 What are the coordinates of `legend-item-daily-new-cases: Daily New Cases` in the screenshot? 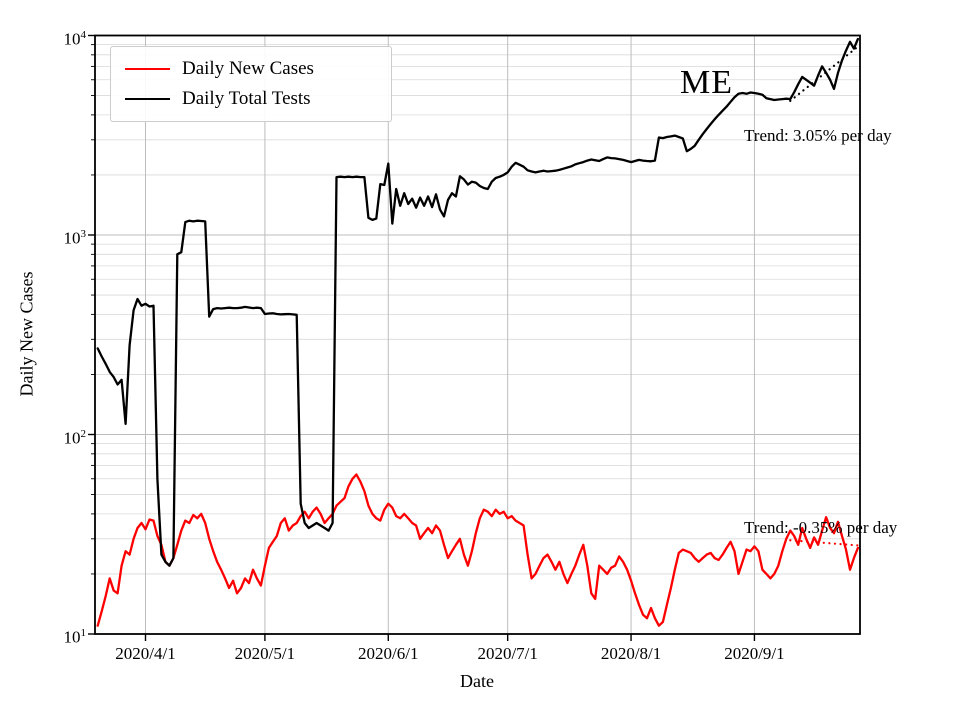 It's located at (251, 69).